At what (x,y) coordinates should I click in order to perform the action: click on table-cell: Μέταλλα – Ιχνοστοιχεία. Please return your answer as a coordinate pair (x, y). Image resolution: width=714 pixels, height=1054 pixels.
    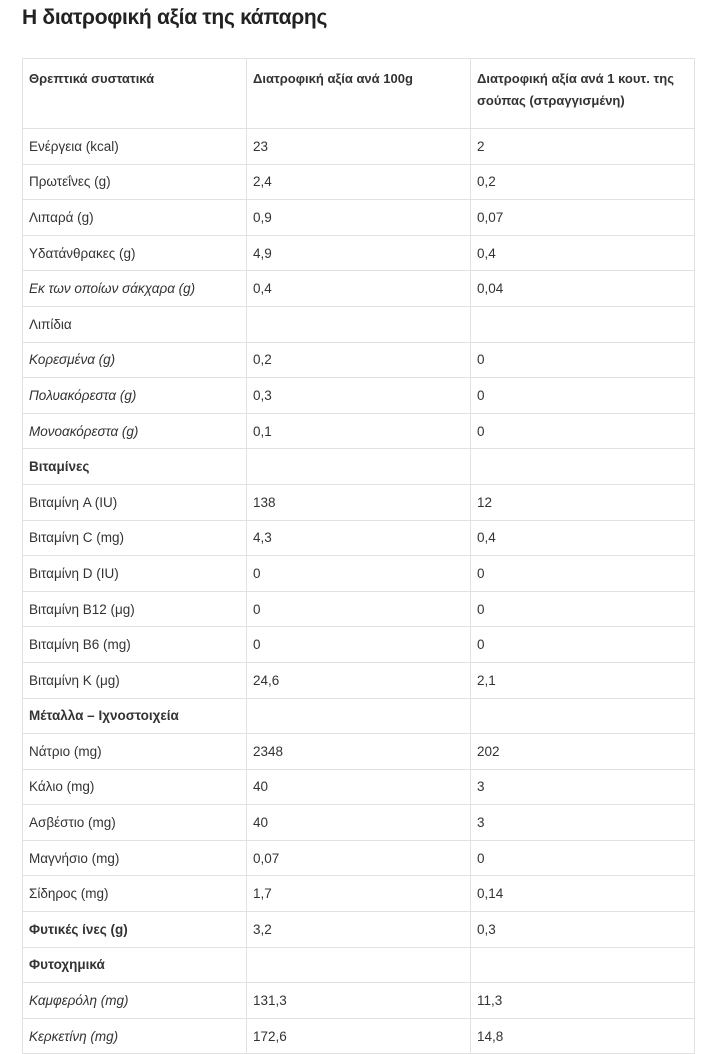
    Looking at the image, I should click on (134, 716).